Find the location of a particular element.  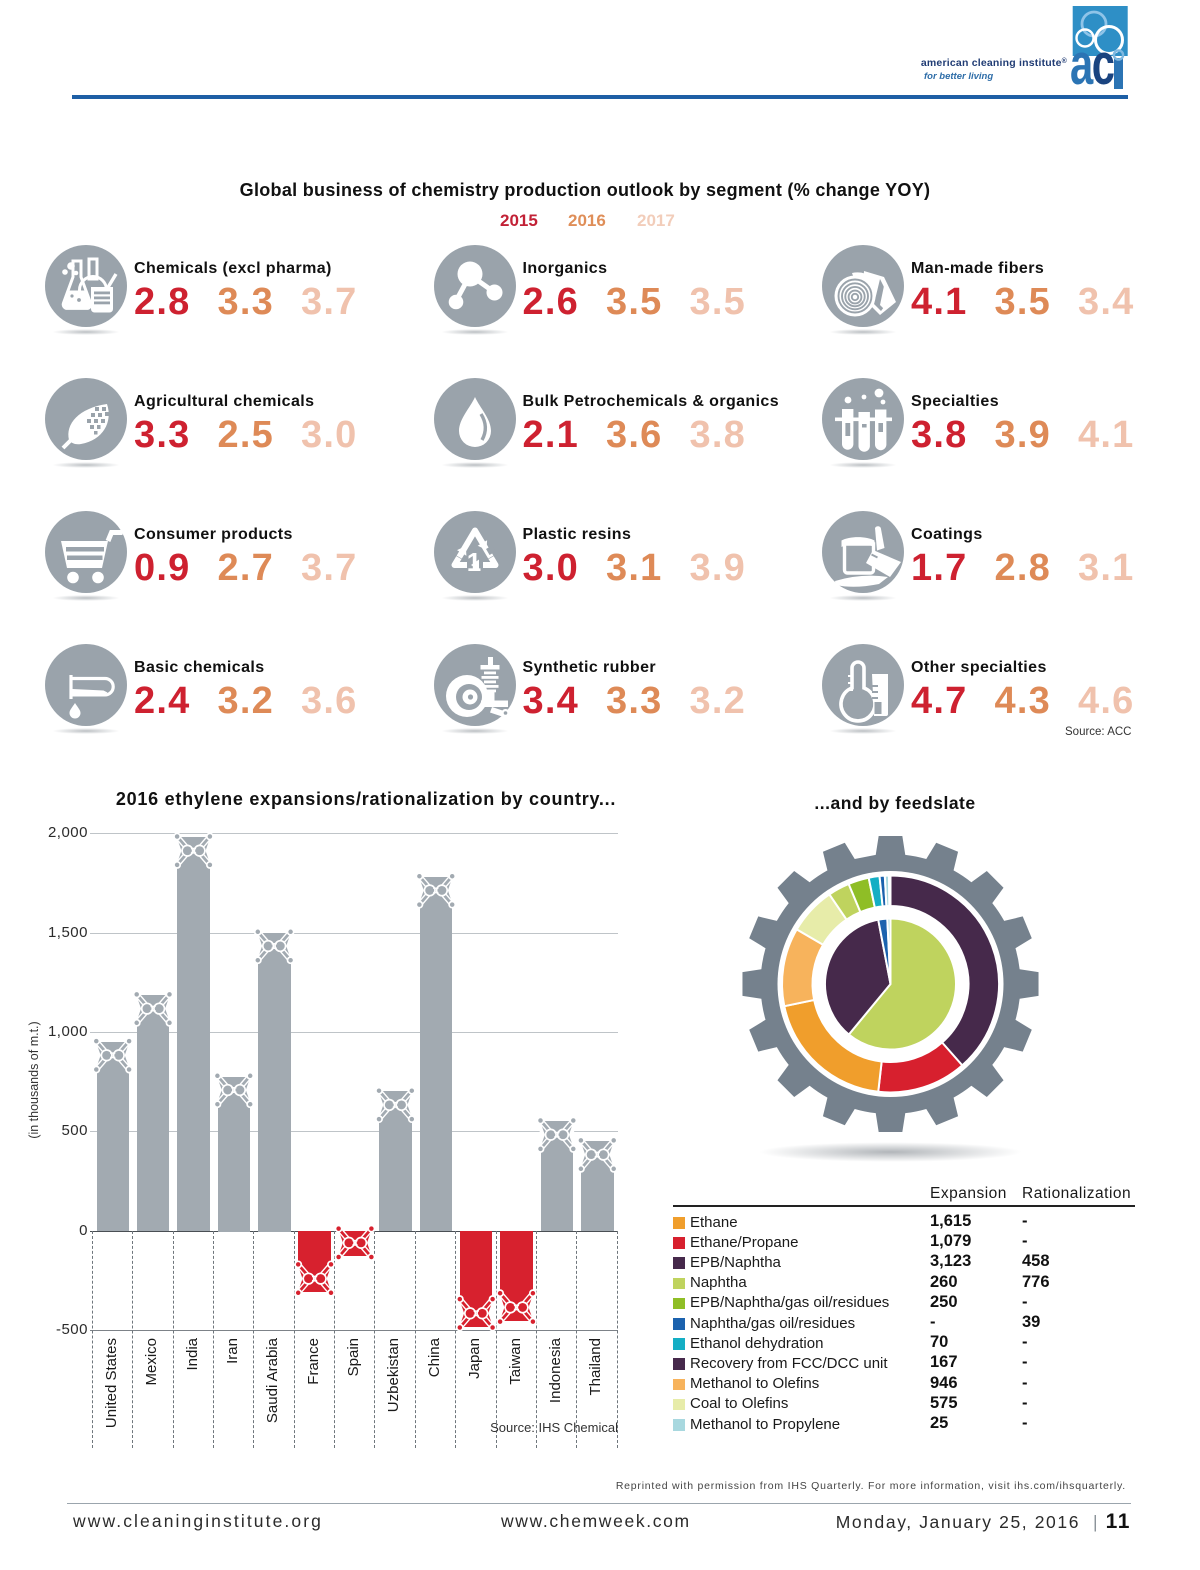

svg-text: 1 is located at coordinates (473, 562).